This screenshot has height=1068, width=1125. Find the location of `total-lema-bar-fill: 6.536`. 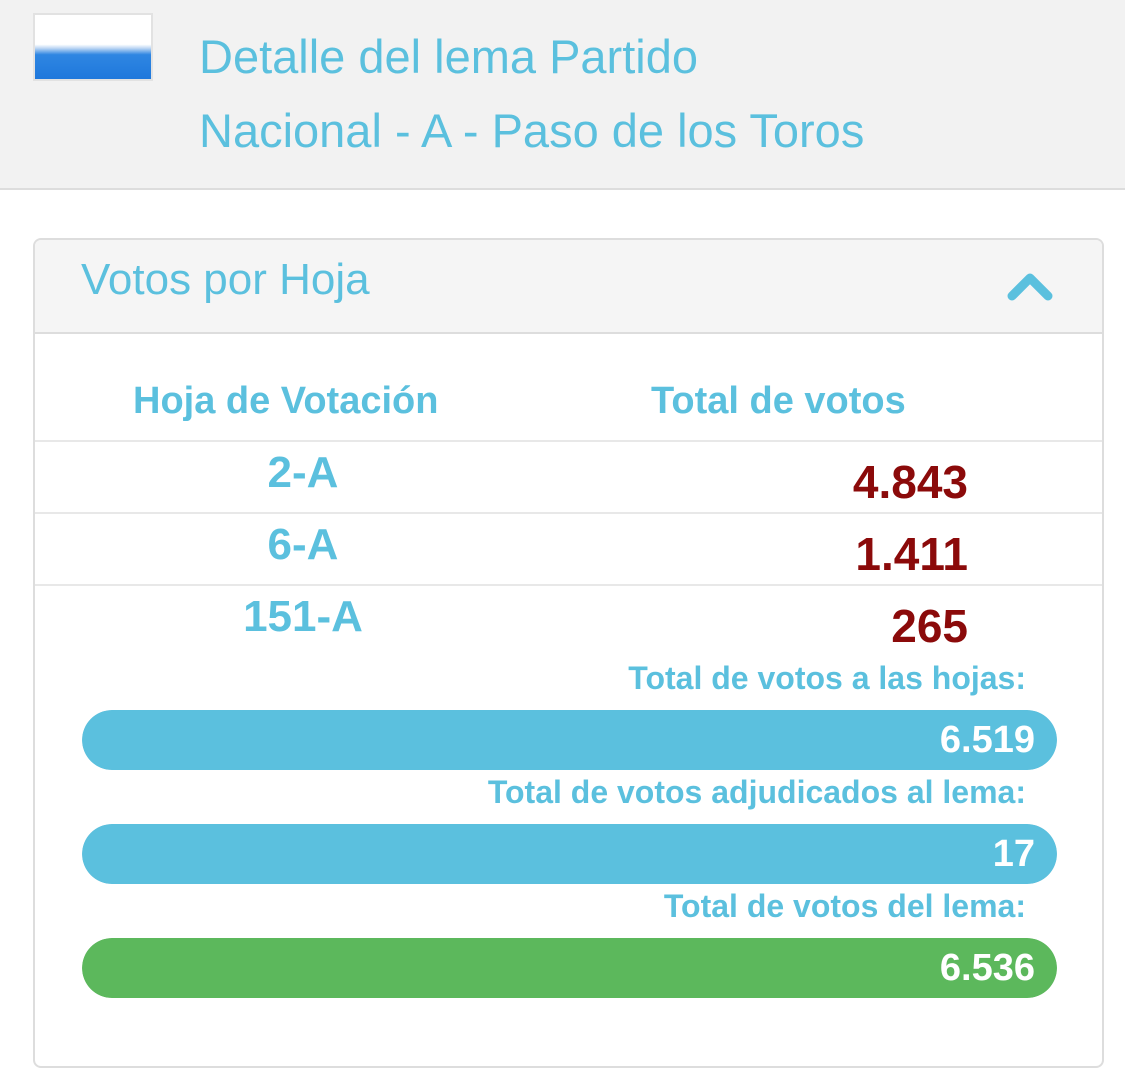

total-lema-bar-fill: 6.536 is located at coordinates (569, 968).